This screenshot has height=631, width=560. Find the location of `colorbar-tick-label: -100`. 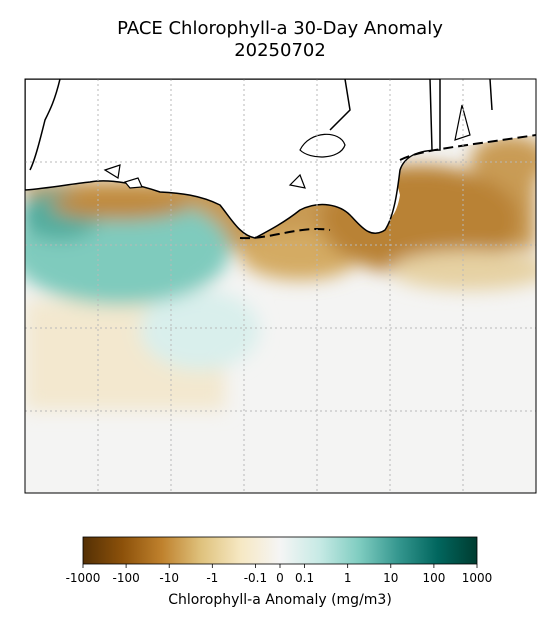

colorbar-tick-label: -100 is located at coordinates (125, 578).